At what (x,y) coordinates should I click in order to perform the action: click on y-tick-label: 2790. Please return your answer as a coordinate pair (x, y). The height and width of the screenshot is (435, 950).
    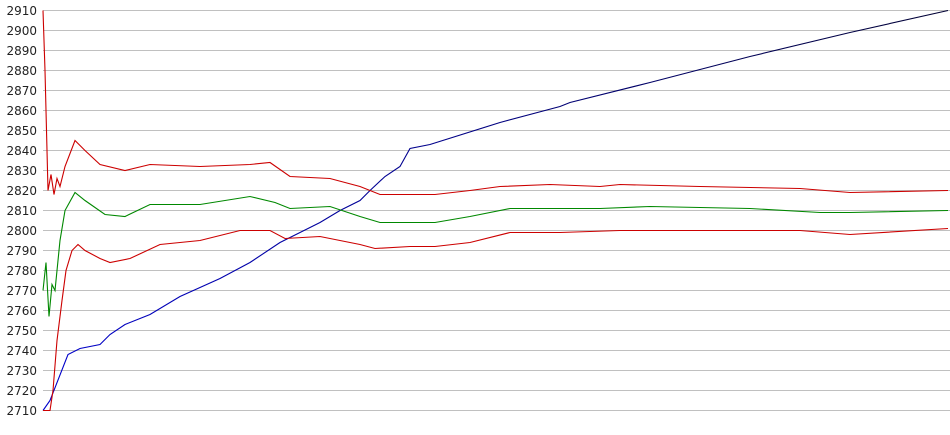
    Looking at the image, I should click on (21, 251).